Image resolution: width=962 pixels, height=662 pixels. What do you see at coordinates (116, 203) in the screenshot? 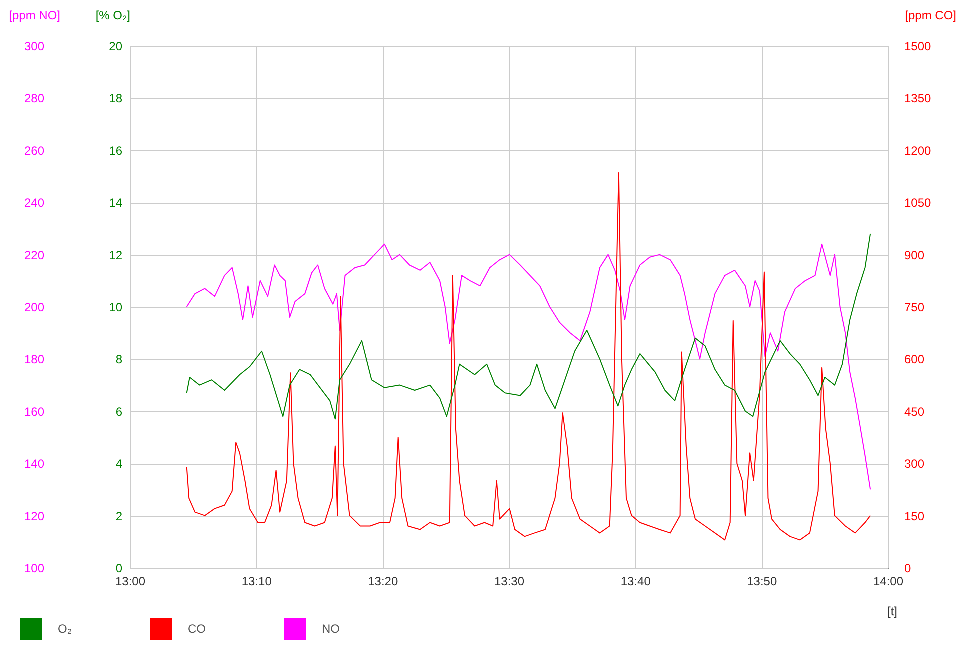
I see `y-tick-label: 14` at bounding box center [116, 203].